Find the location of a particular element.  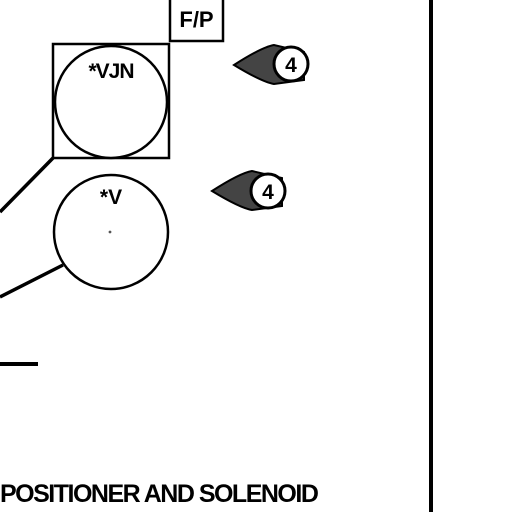

callout-1-number: 4 is located at coordinates (291, 65).